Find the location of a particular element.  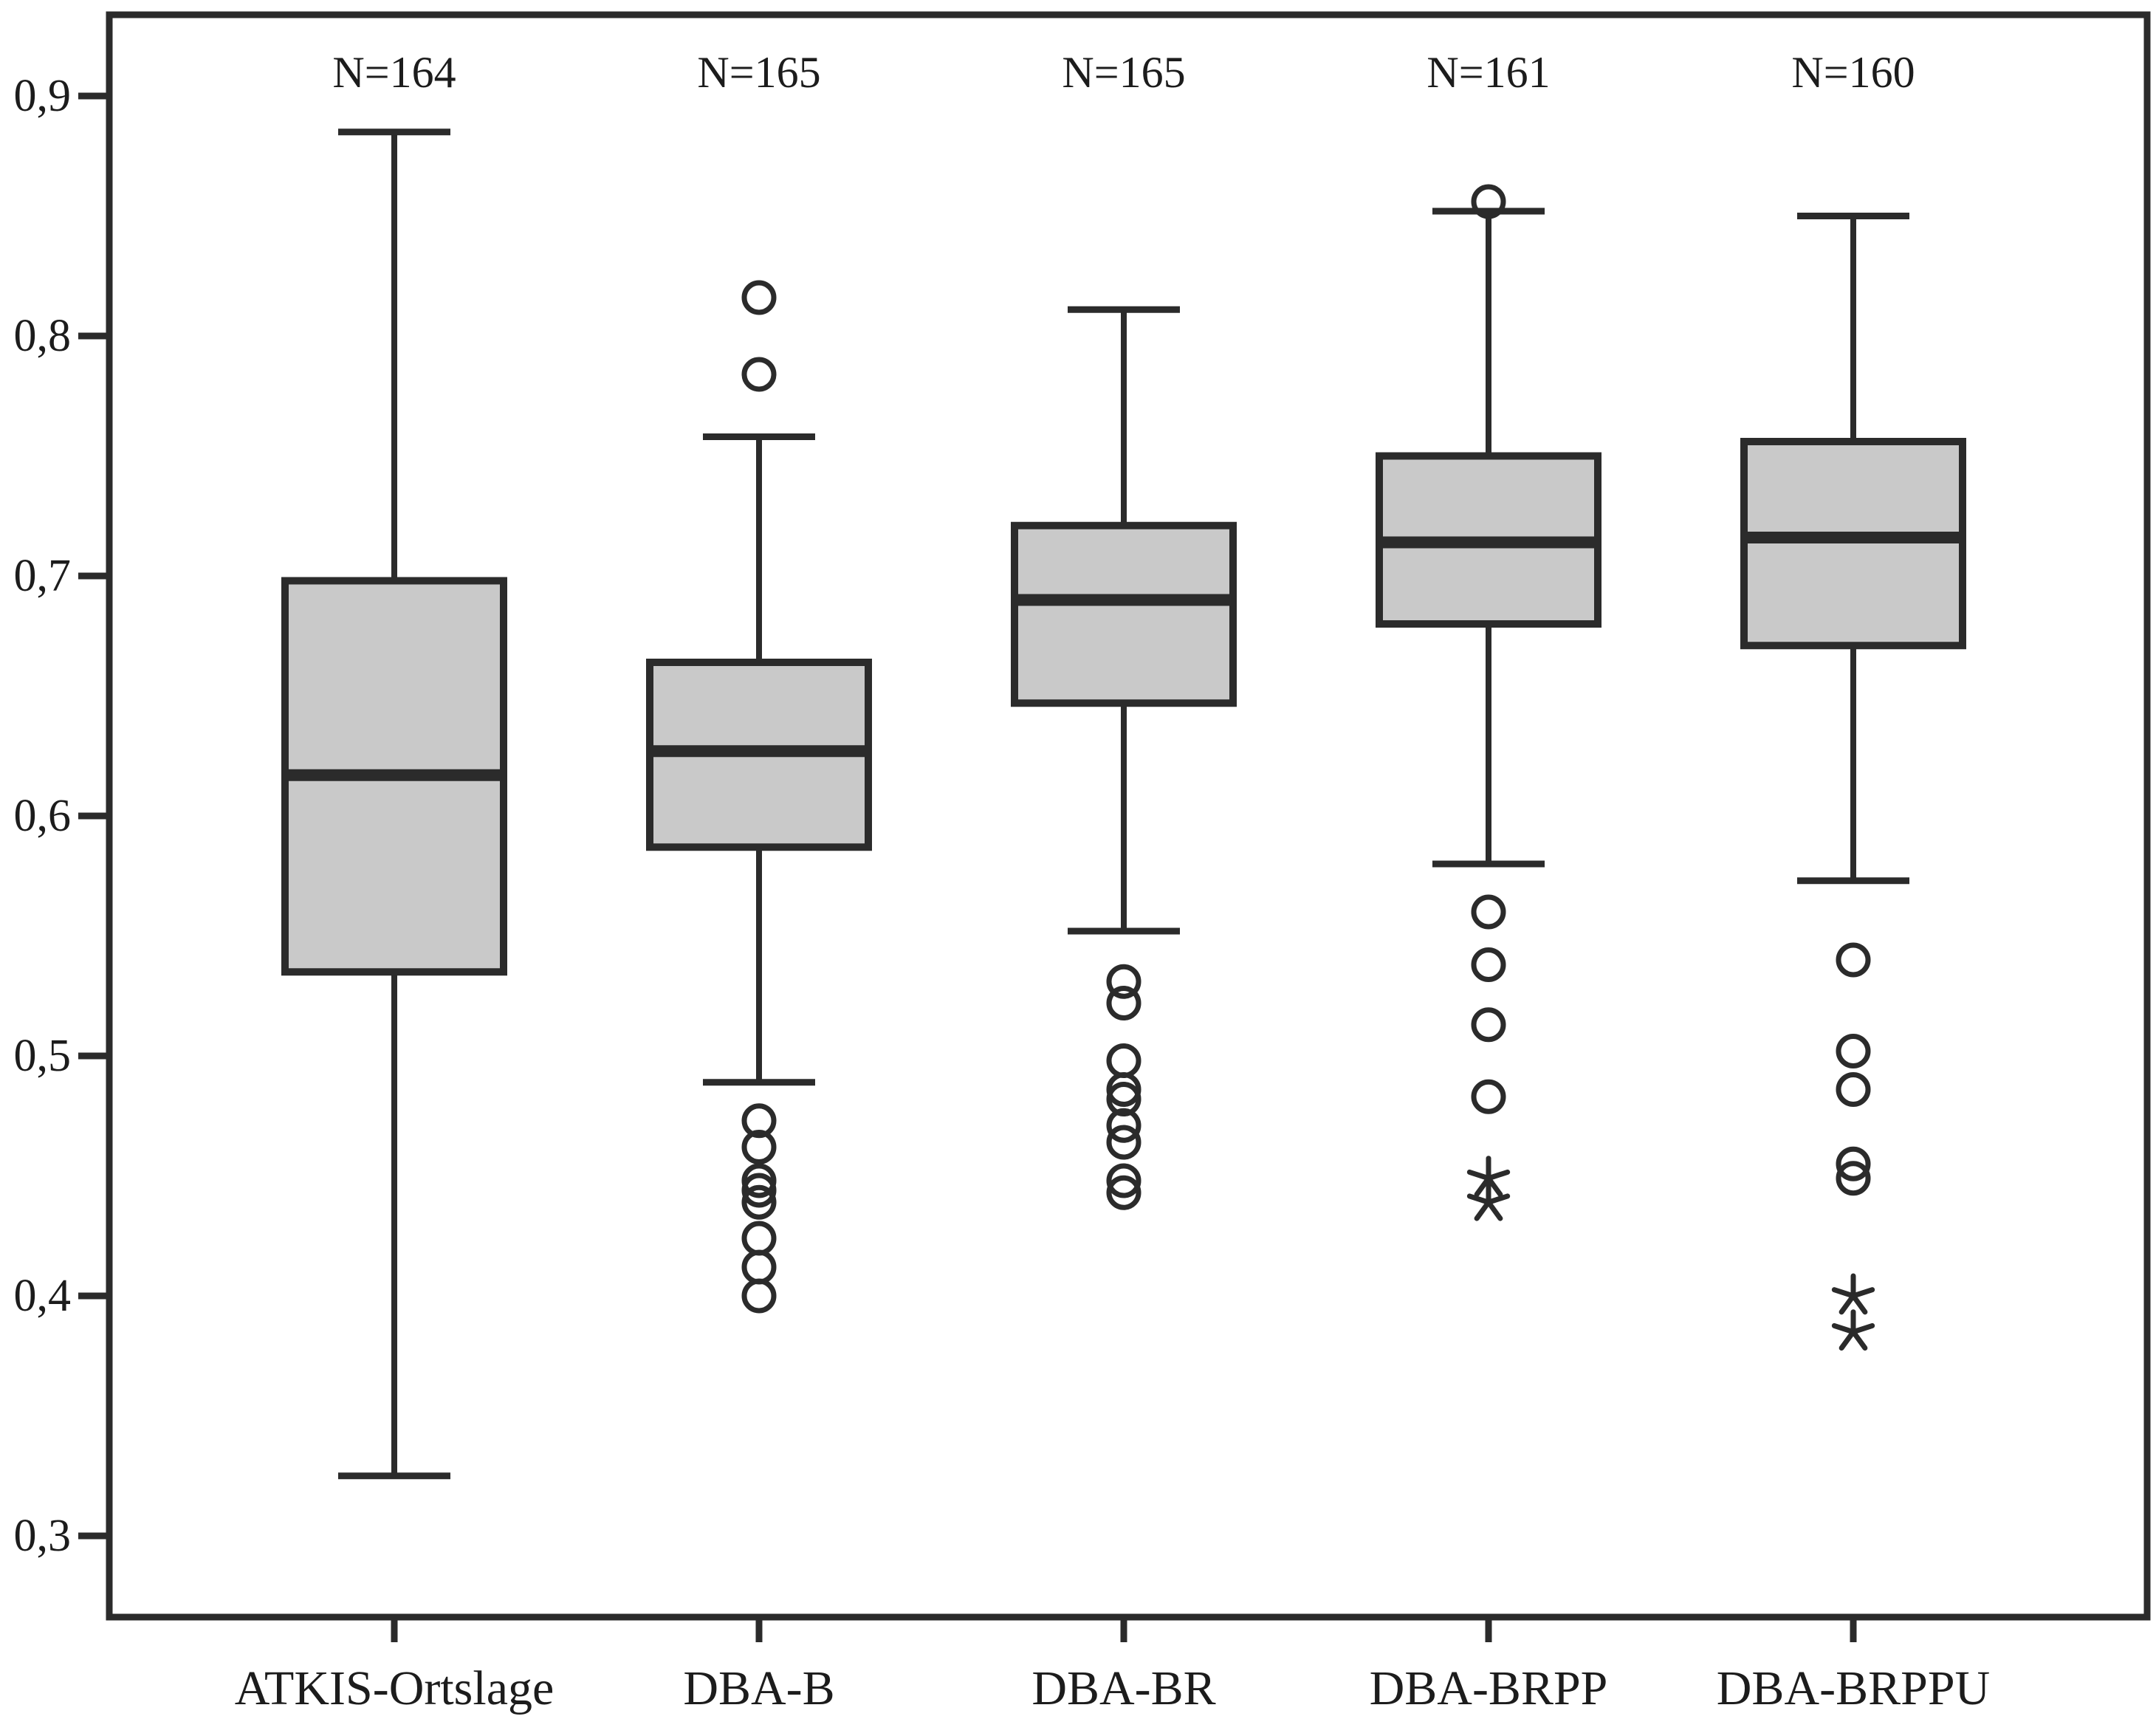

category-label: DBA-BRPPU is located at coordinates (1854, 1688).